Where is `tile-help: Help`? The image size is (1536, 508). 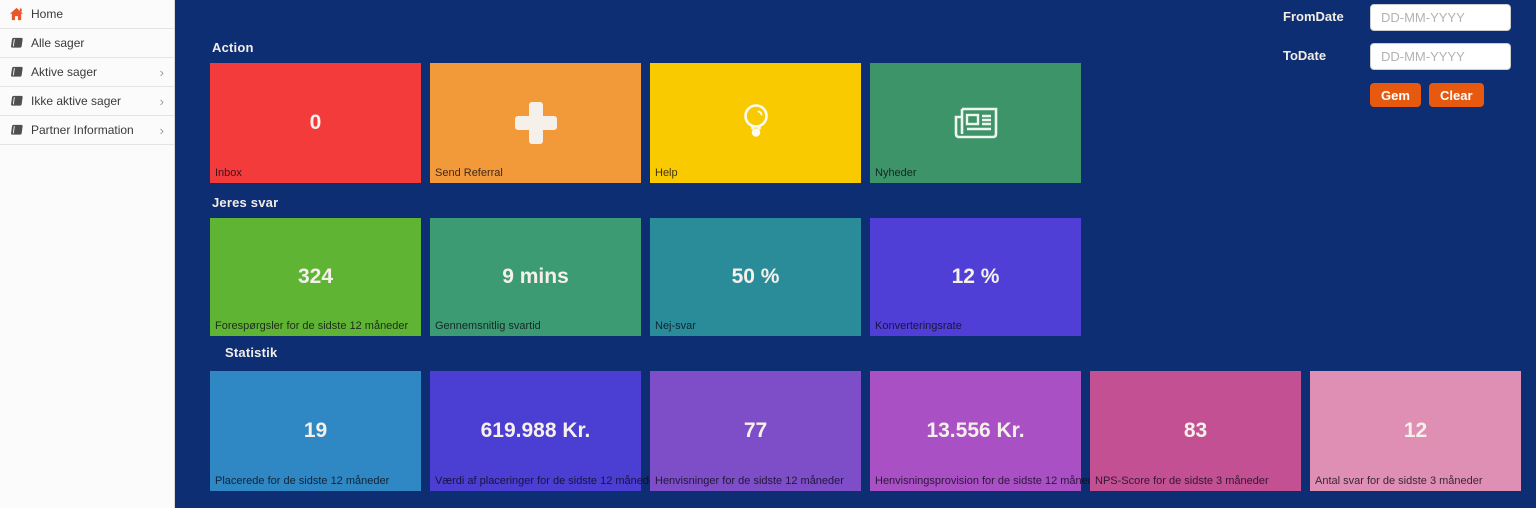
tile-help: Help is located at coordinates (755, 123).